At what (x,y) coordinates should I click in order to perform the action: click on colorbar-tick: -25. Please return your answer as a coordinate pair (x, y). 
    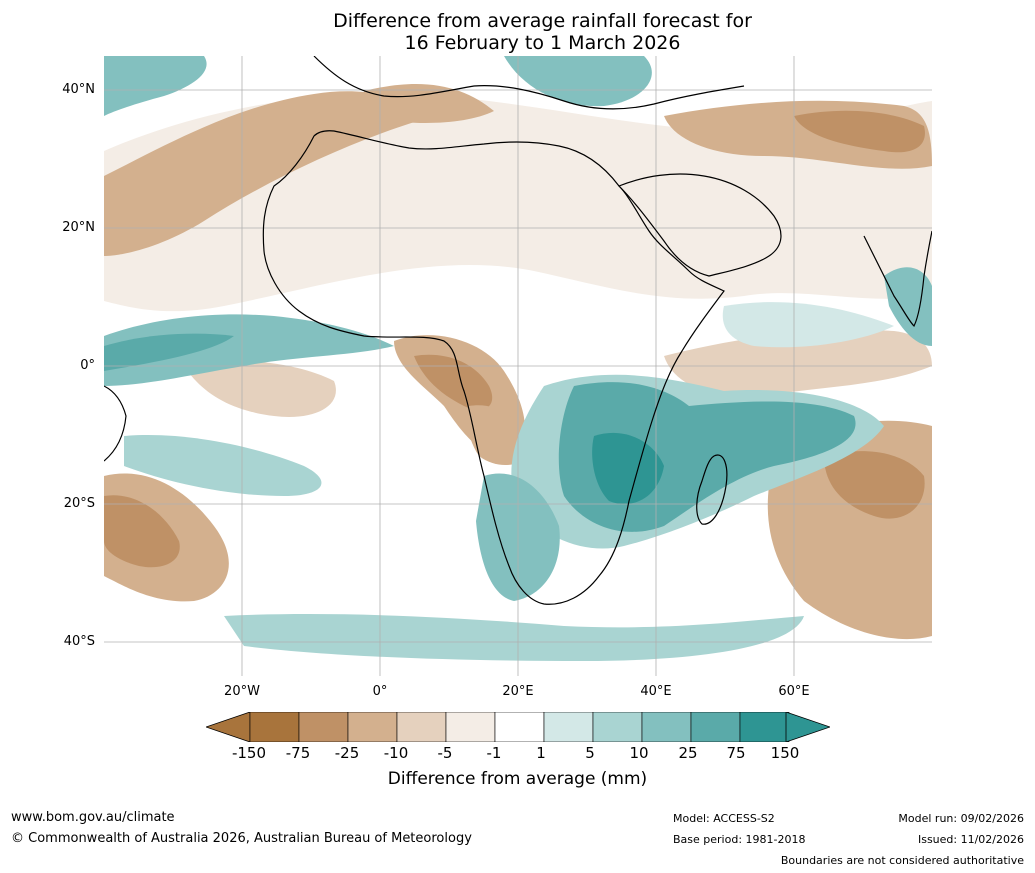
    Looking at the image, I should click on (347, 753).